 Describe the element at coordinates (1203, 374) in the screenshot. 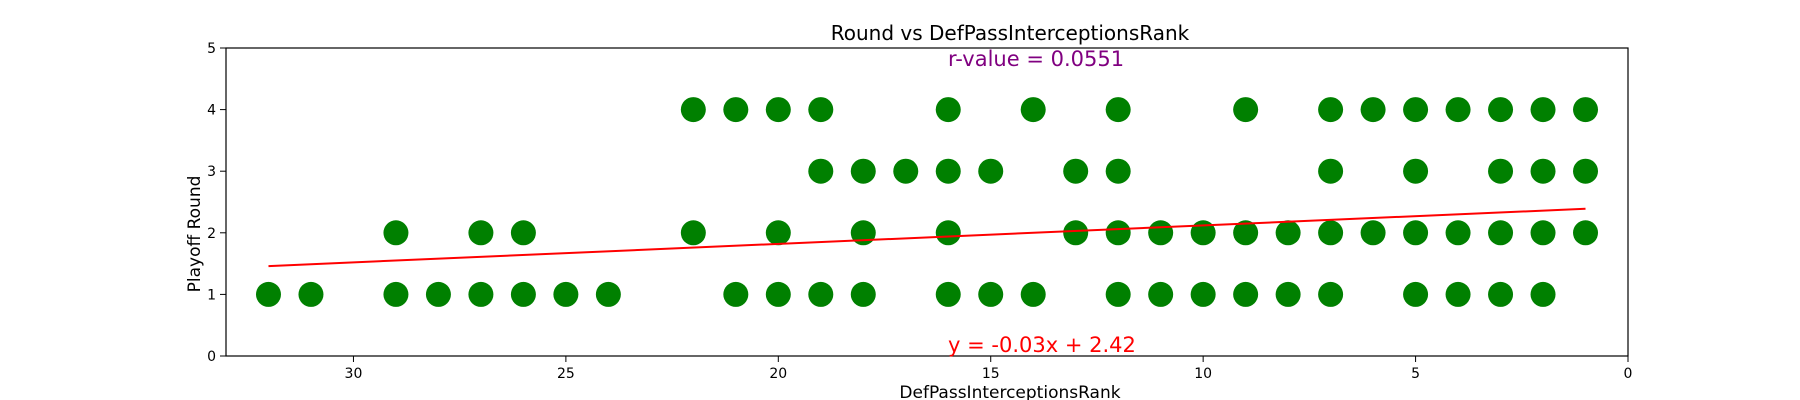

I see `x-tick-label: 10` at that location.